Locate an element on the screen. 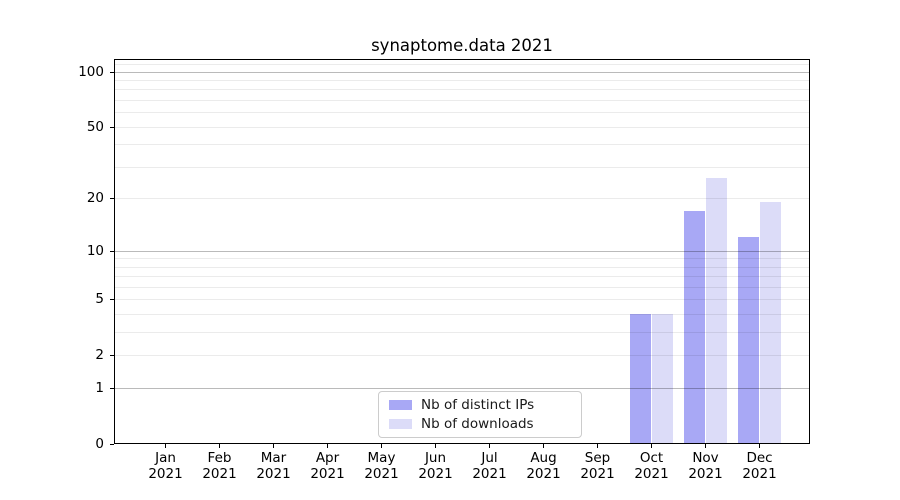 The width and height of the screenshot is (900, 500). x-tick-label: Jan 2021 is located at coordinates (165, 466).